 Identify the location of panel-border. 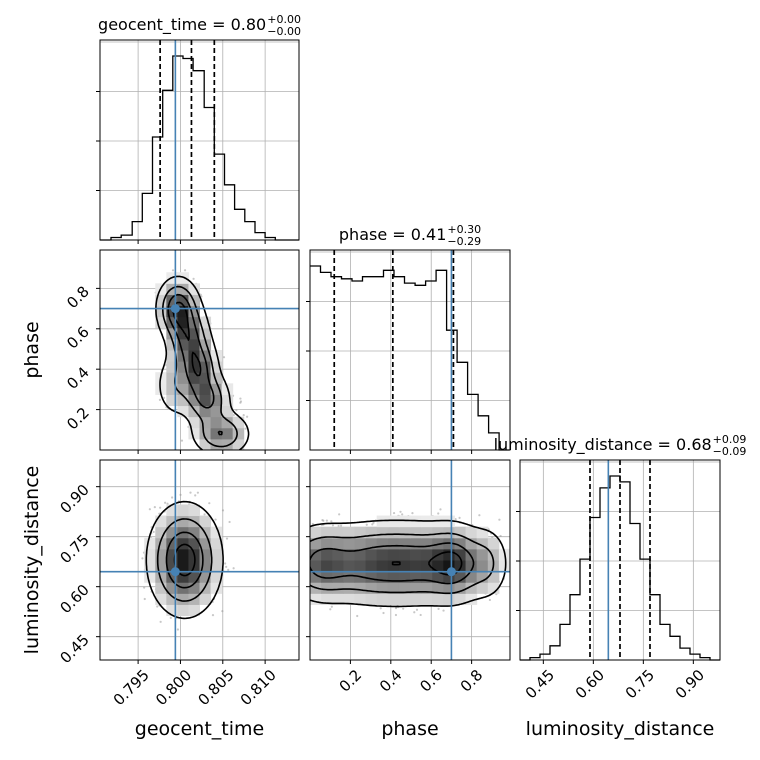
(410, 560).